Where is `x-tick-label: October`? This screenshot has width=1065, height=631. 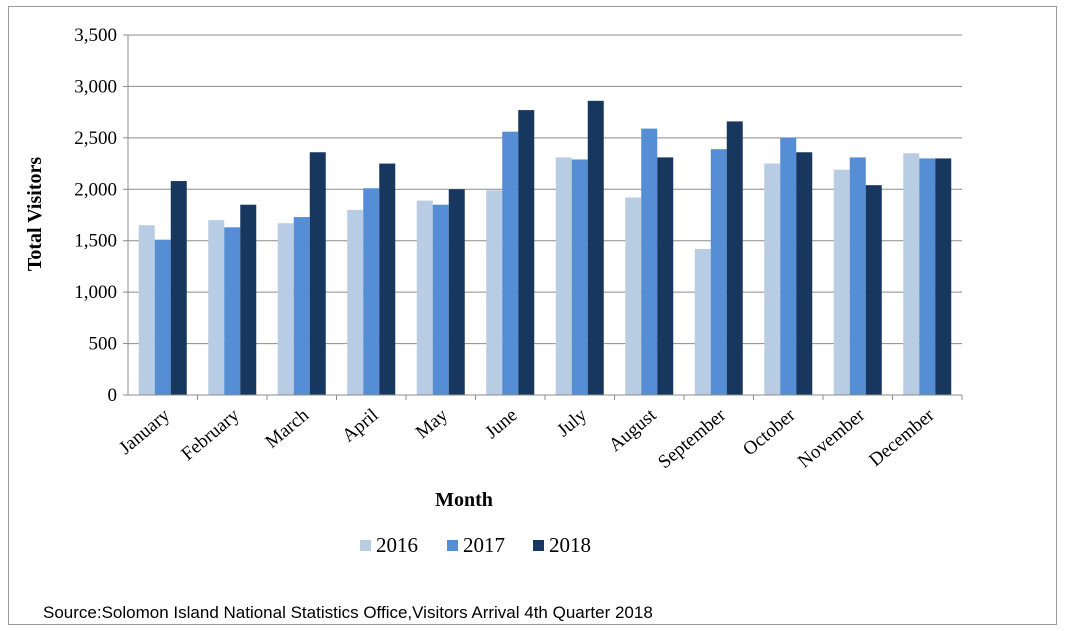 x-tick-label: October is located at coordinates (769, 432).